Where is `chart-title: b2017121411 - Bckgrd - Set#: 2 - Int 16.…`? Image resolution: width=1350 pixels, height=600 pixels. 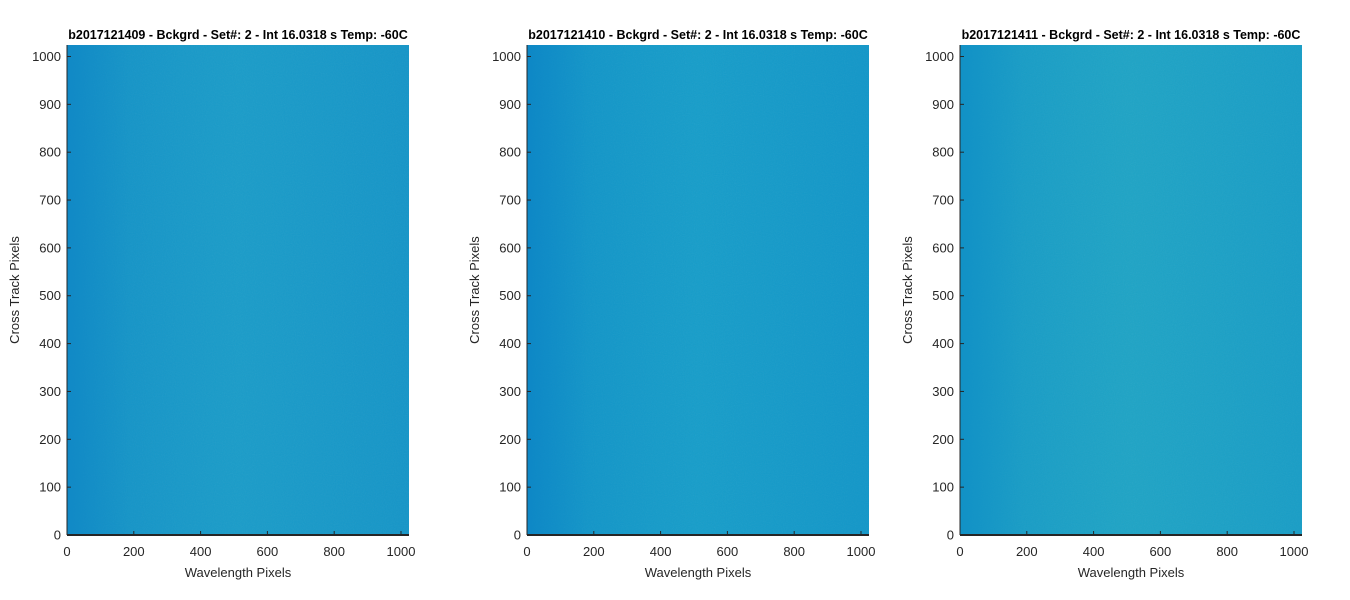
chart-title: b2017121411 - Bckgrd - Set#: 2 - Int 16.… is located at coordinates (1131, 35).